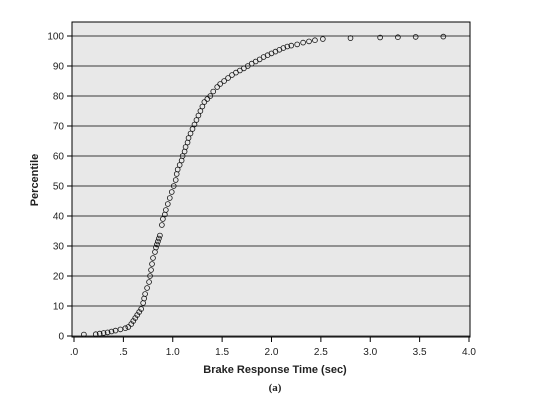 This screenshot has height=413, width=533. Describe the element at coordinates (370, 352) in the screenshot. I see `x-tick-label-6: 3.0` at that location.